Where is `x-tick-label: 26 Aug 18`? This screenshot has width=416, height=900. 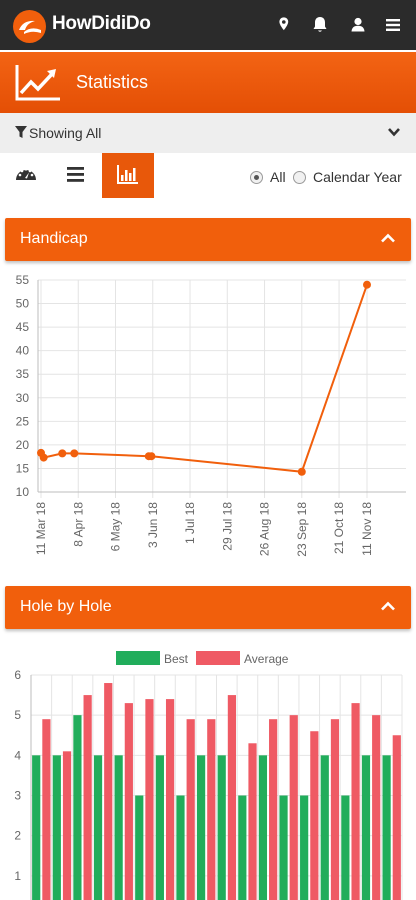
x-tick-label: 26 Aug 18 is located at coordinates (265, 529).